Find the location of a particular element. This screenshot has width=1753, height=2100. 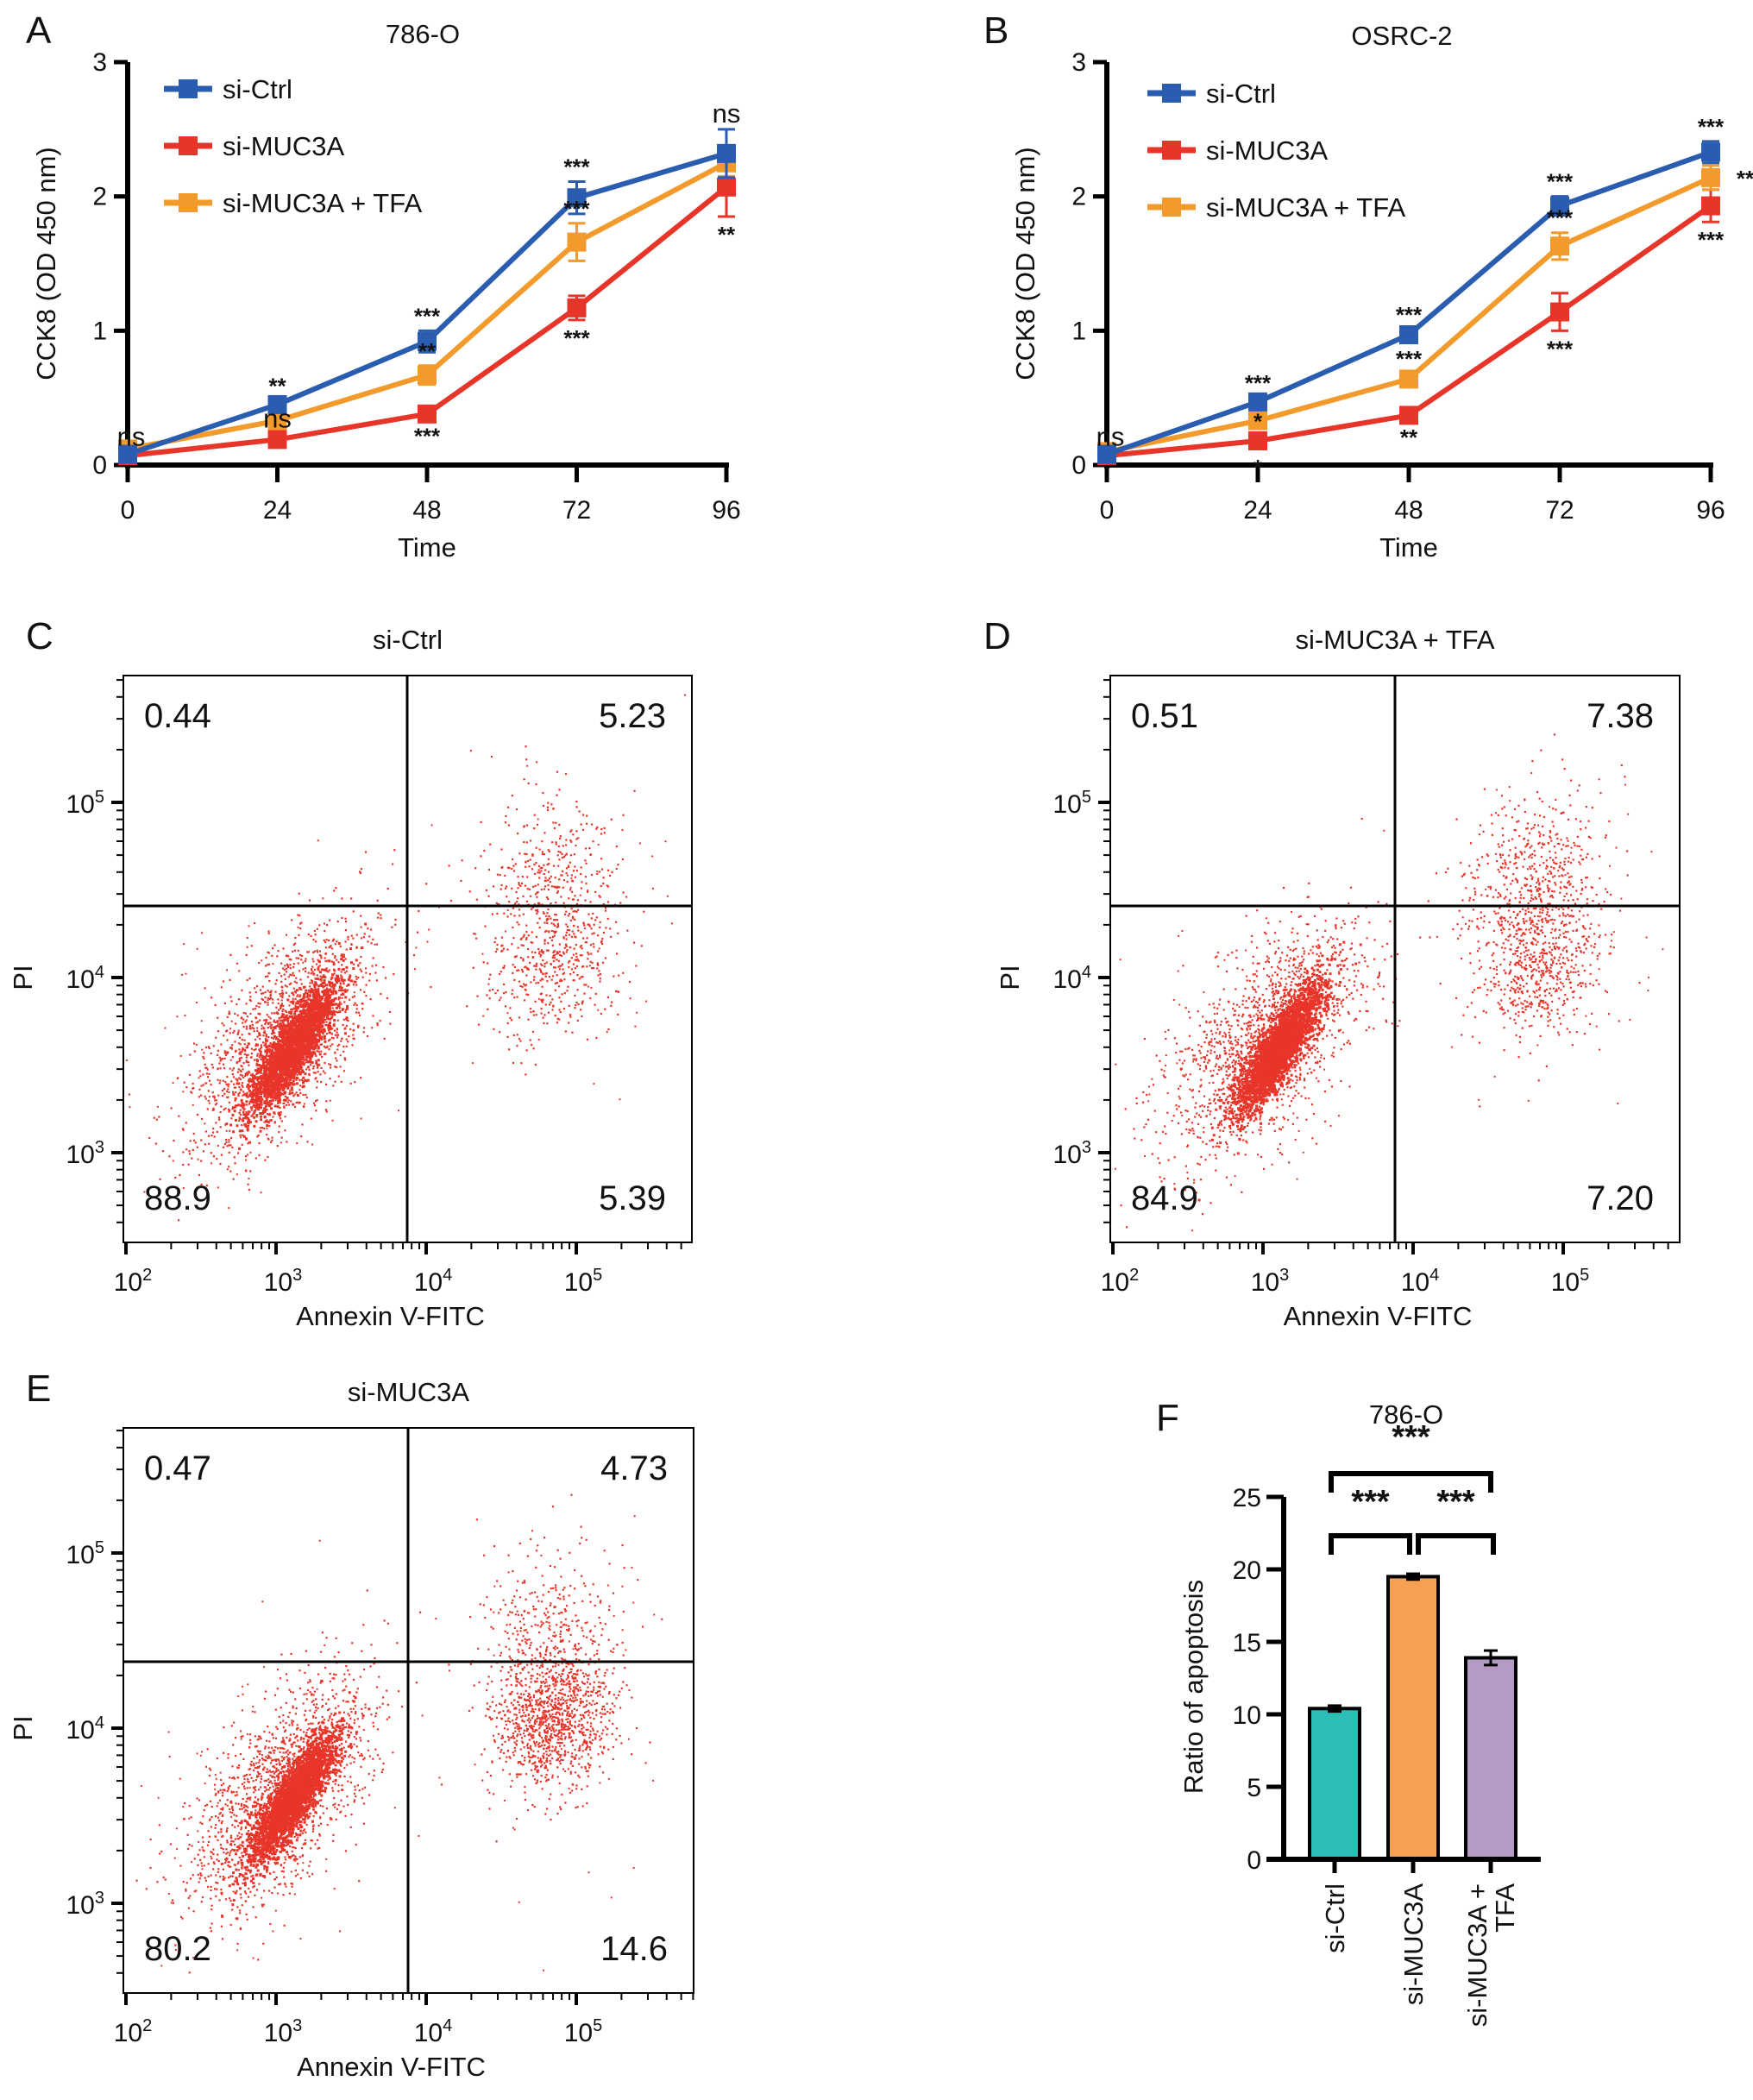

x-tick-label: 96 is located at coordinates (1710, 511).